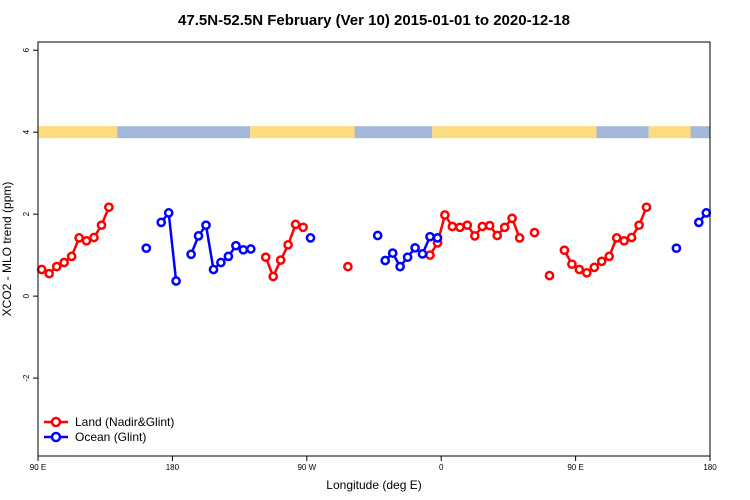 This screenshot has width=750, height=500. Describe the element at coordinates (124, 422) in the screenshot. I see `legend-land-label: Land (Nadir&Glint)` at that location.